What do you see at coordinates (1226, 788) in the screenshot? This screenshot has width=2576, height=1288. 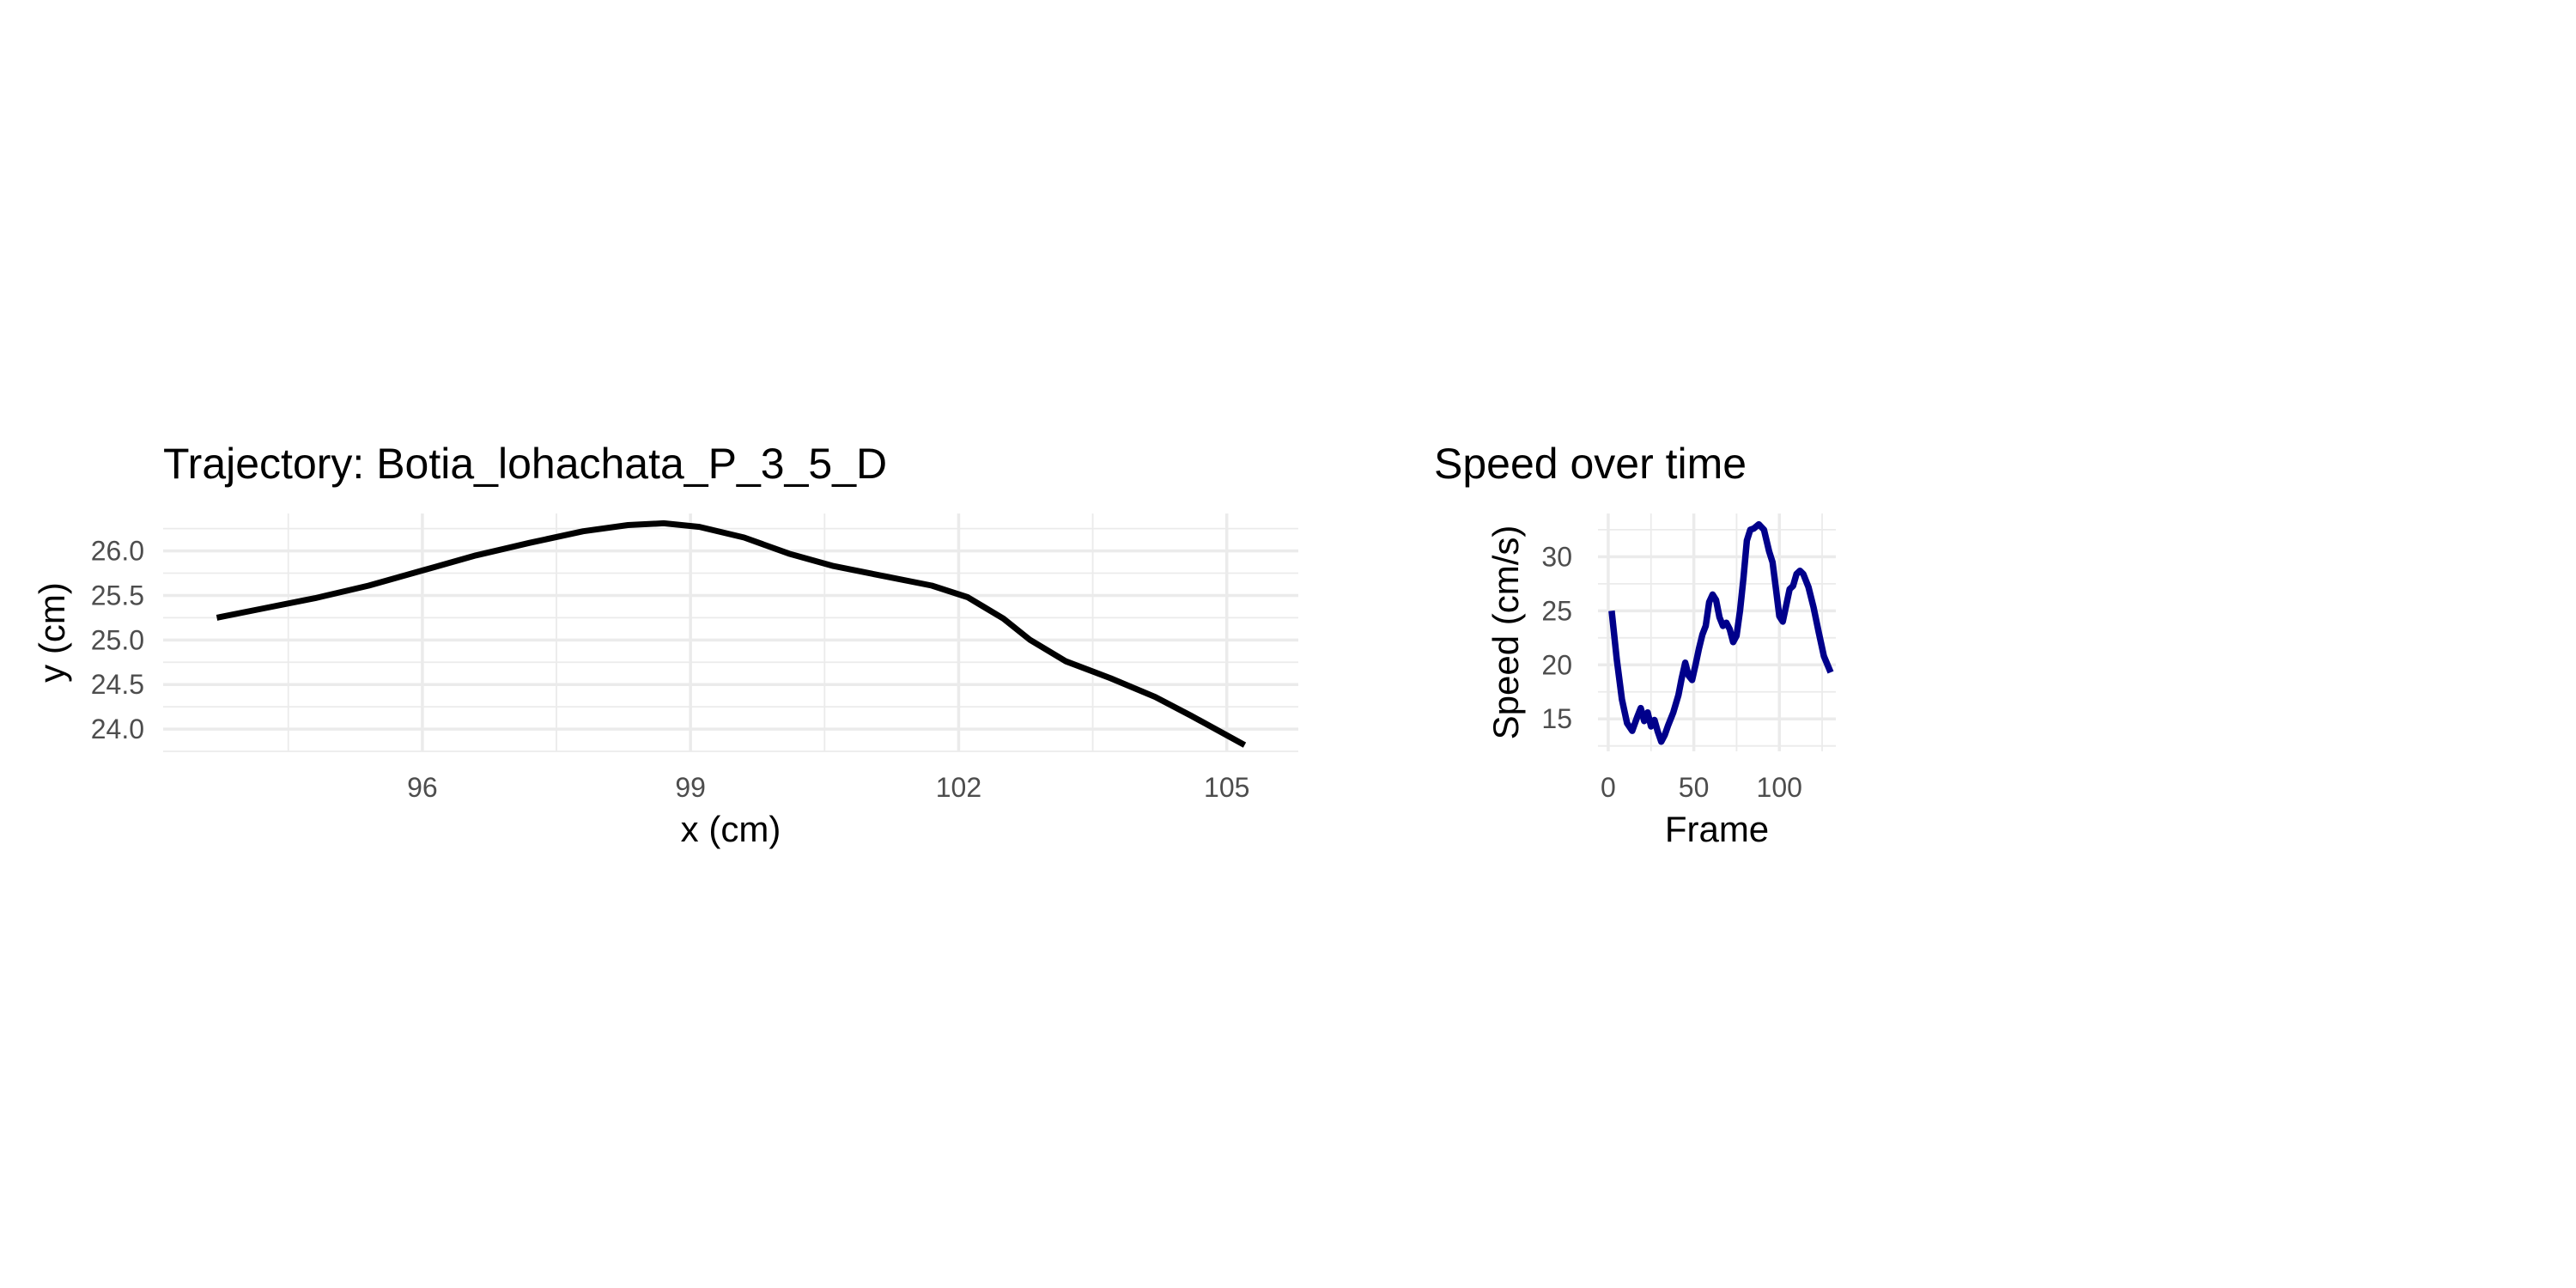 I see `x-tick-label: 105` at bounding box center [1226, 788].